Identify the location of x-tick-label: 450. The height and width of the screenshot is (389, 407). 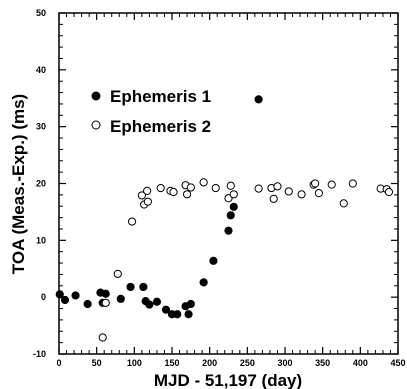
(397, 363).